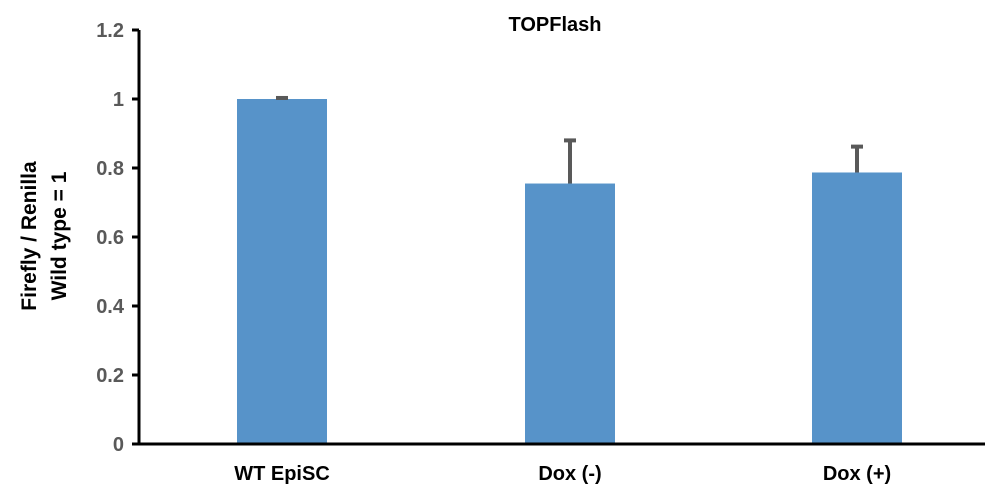  Describe the element at coordinates (29, 236) in the screenshot. I see `y-axis-label-line-1: Firefly / Renilla` at that location.